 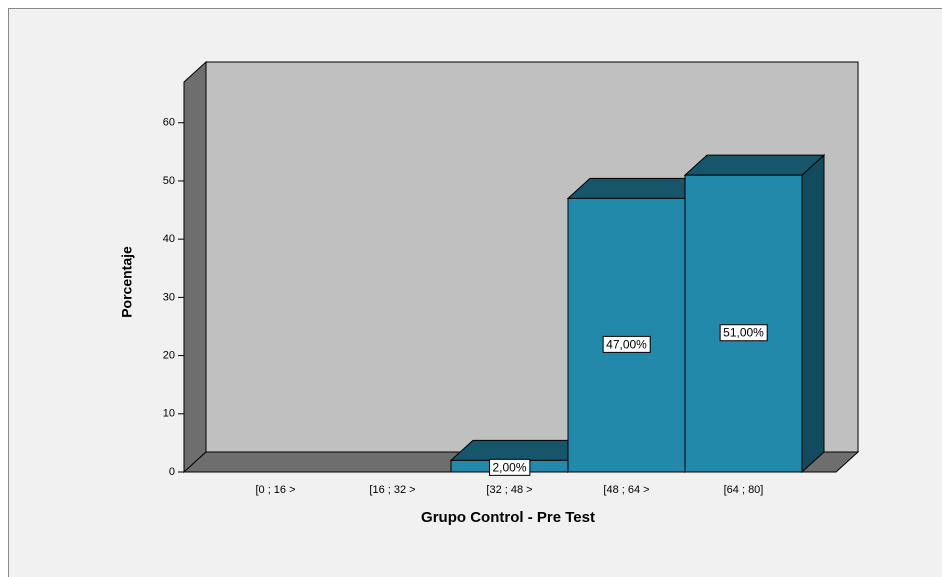 What do you see at coordinates (169, 123) in the screenshot?
I see `y-tick-label: 60` at bounding box center [169, 123].